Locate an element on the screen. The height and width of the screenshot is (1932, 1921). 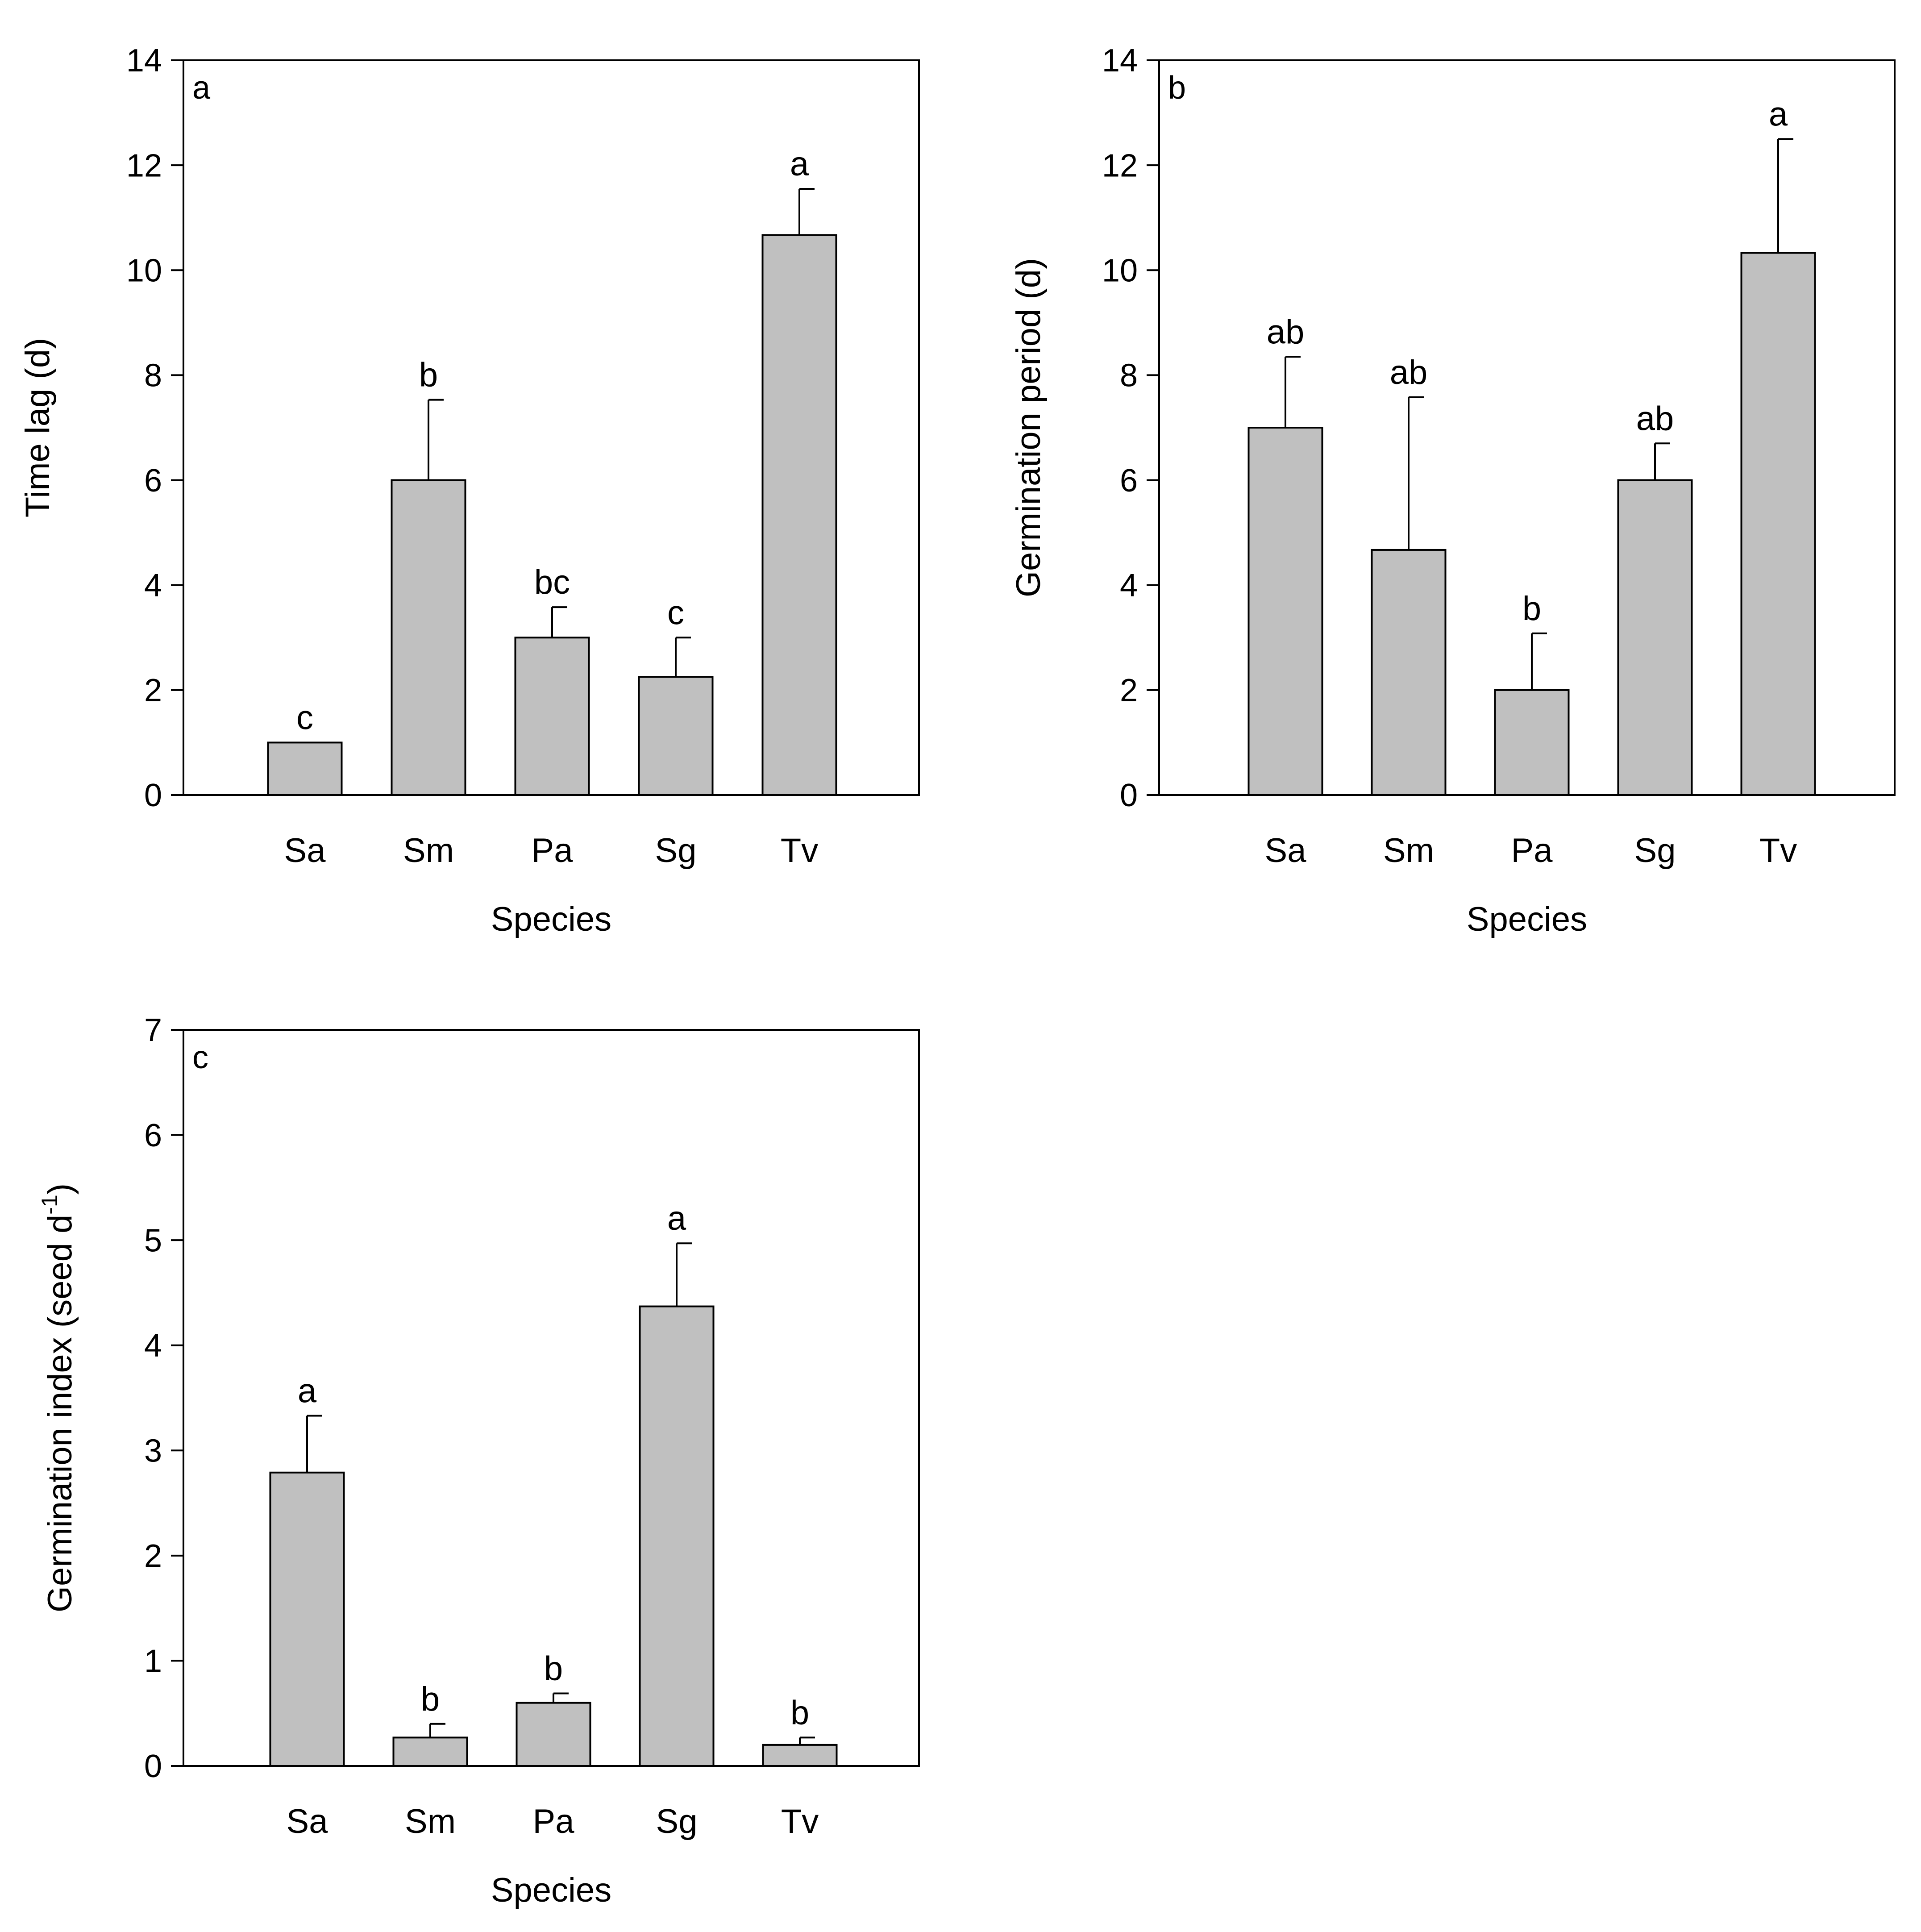
y-axis-title-text: Time lag (d) is located at coordinates (38, 428).